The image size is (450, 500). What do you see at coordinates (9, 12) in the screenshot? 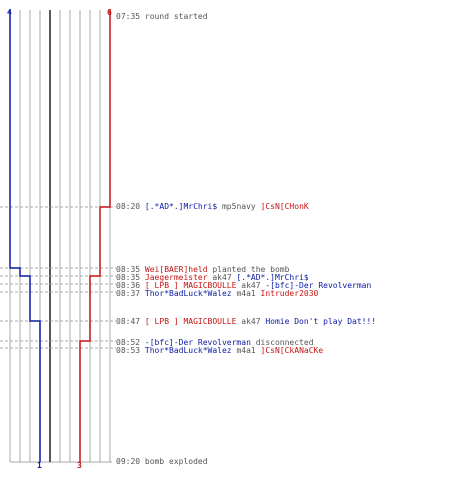
I see `ct-start-count: 4` at bounding box center [9, 12].